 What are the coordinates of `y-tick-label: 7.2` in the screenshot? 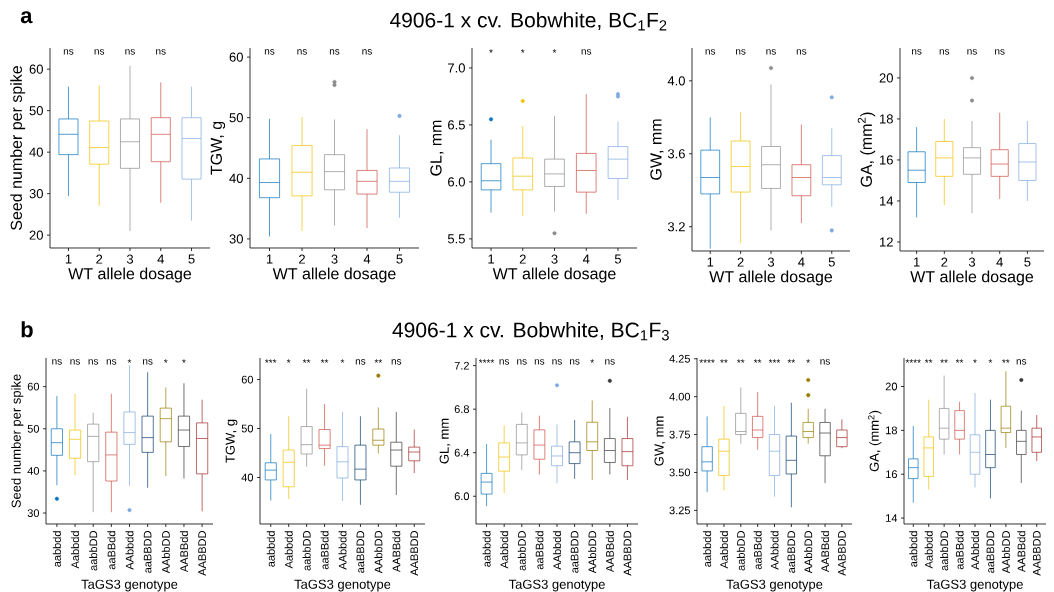 It's located at (461, 365).